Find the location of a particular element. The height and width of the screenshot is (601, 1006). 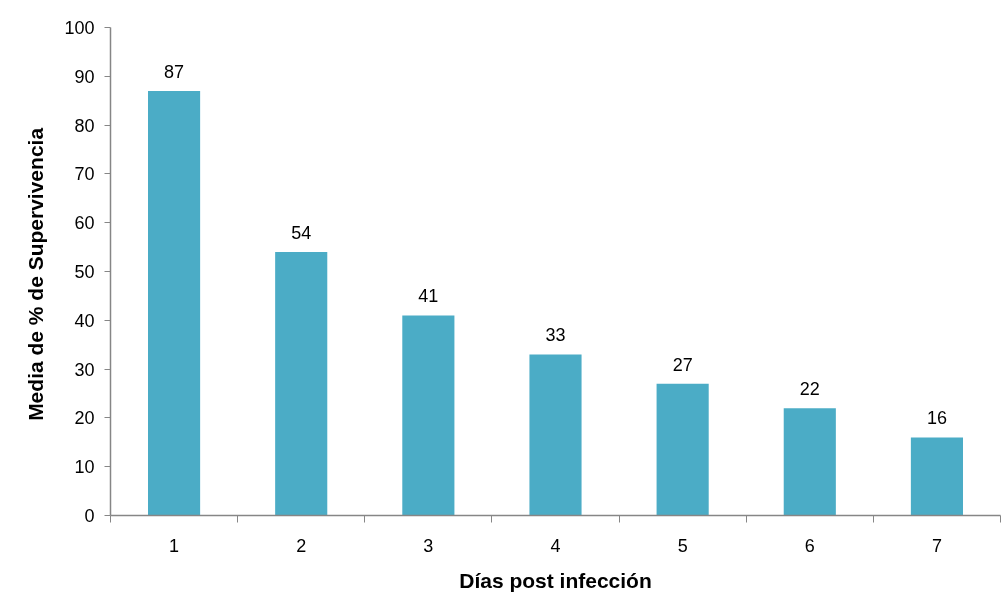

y-tick-label: 40 is located at coordinates (84, 320).